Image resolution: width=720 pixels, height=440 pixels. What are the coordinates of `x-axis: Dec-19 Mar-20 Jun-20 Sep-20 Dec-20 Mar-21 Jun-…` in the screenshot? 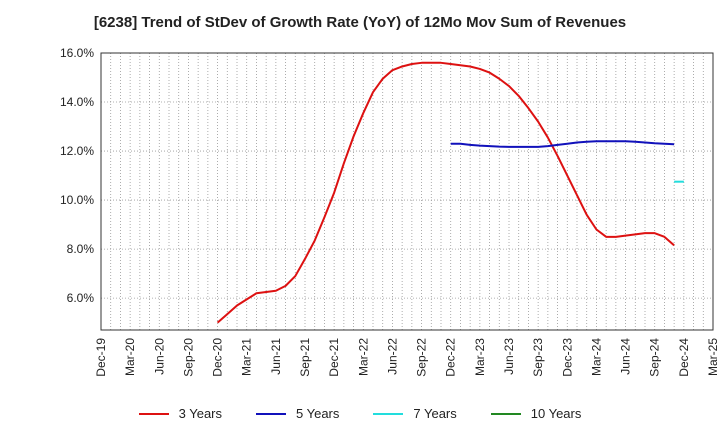 It's located at (407, 357).